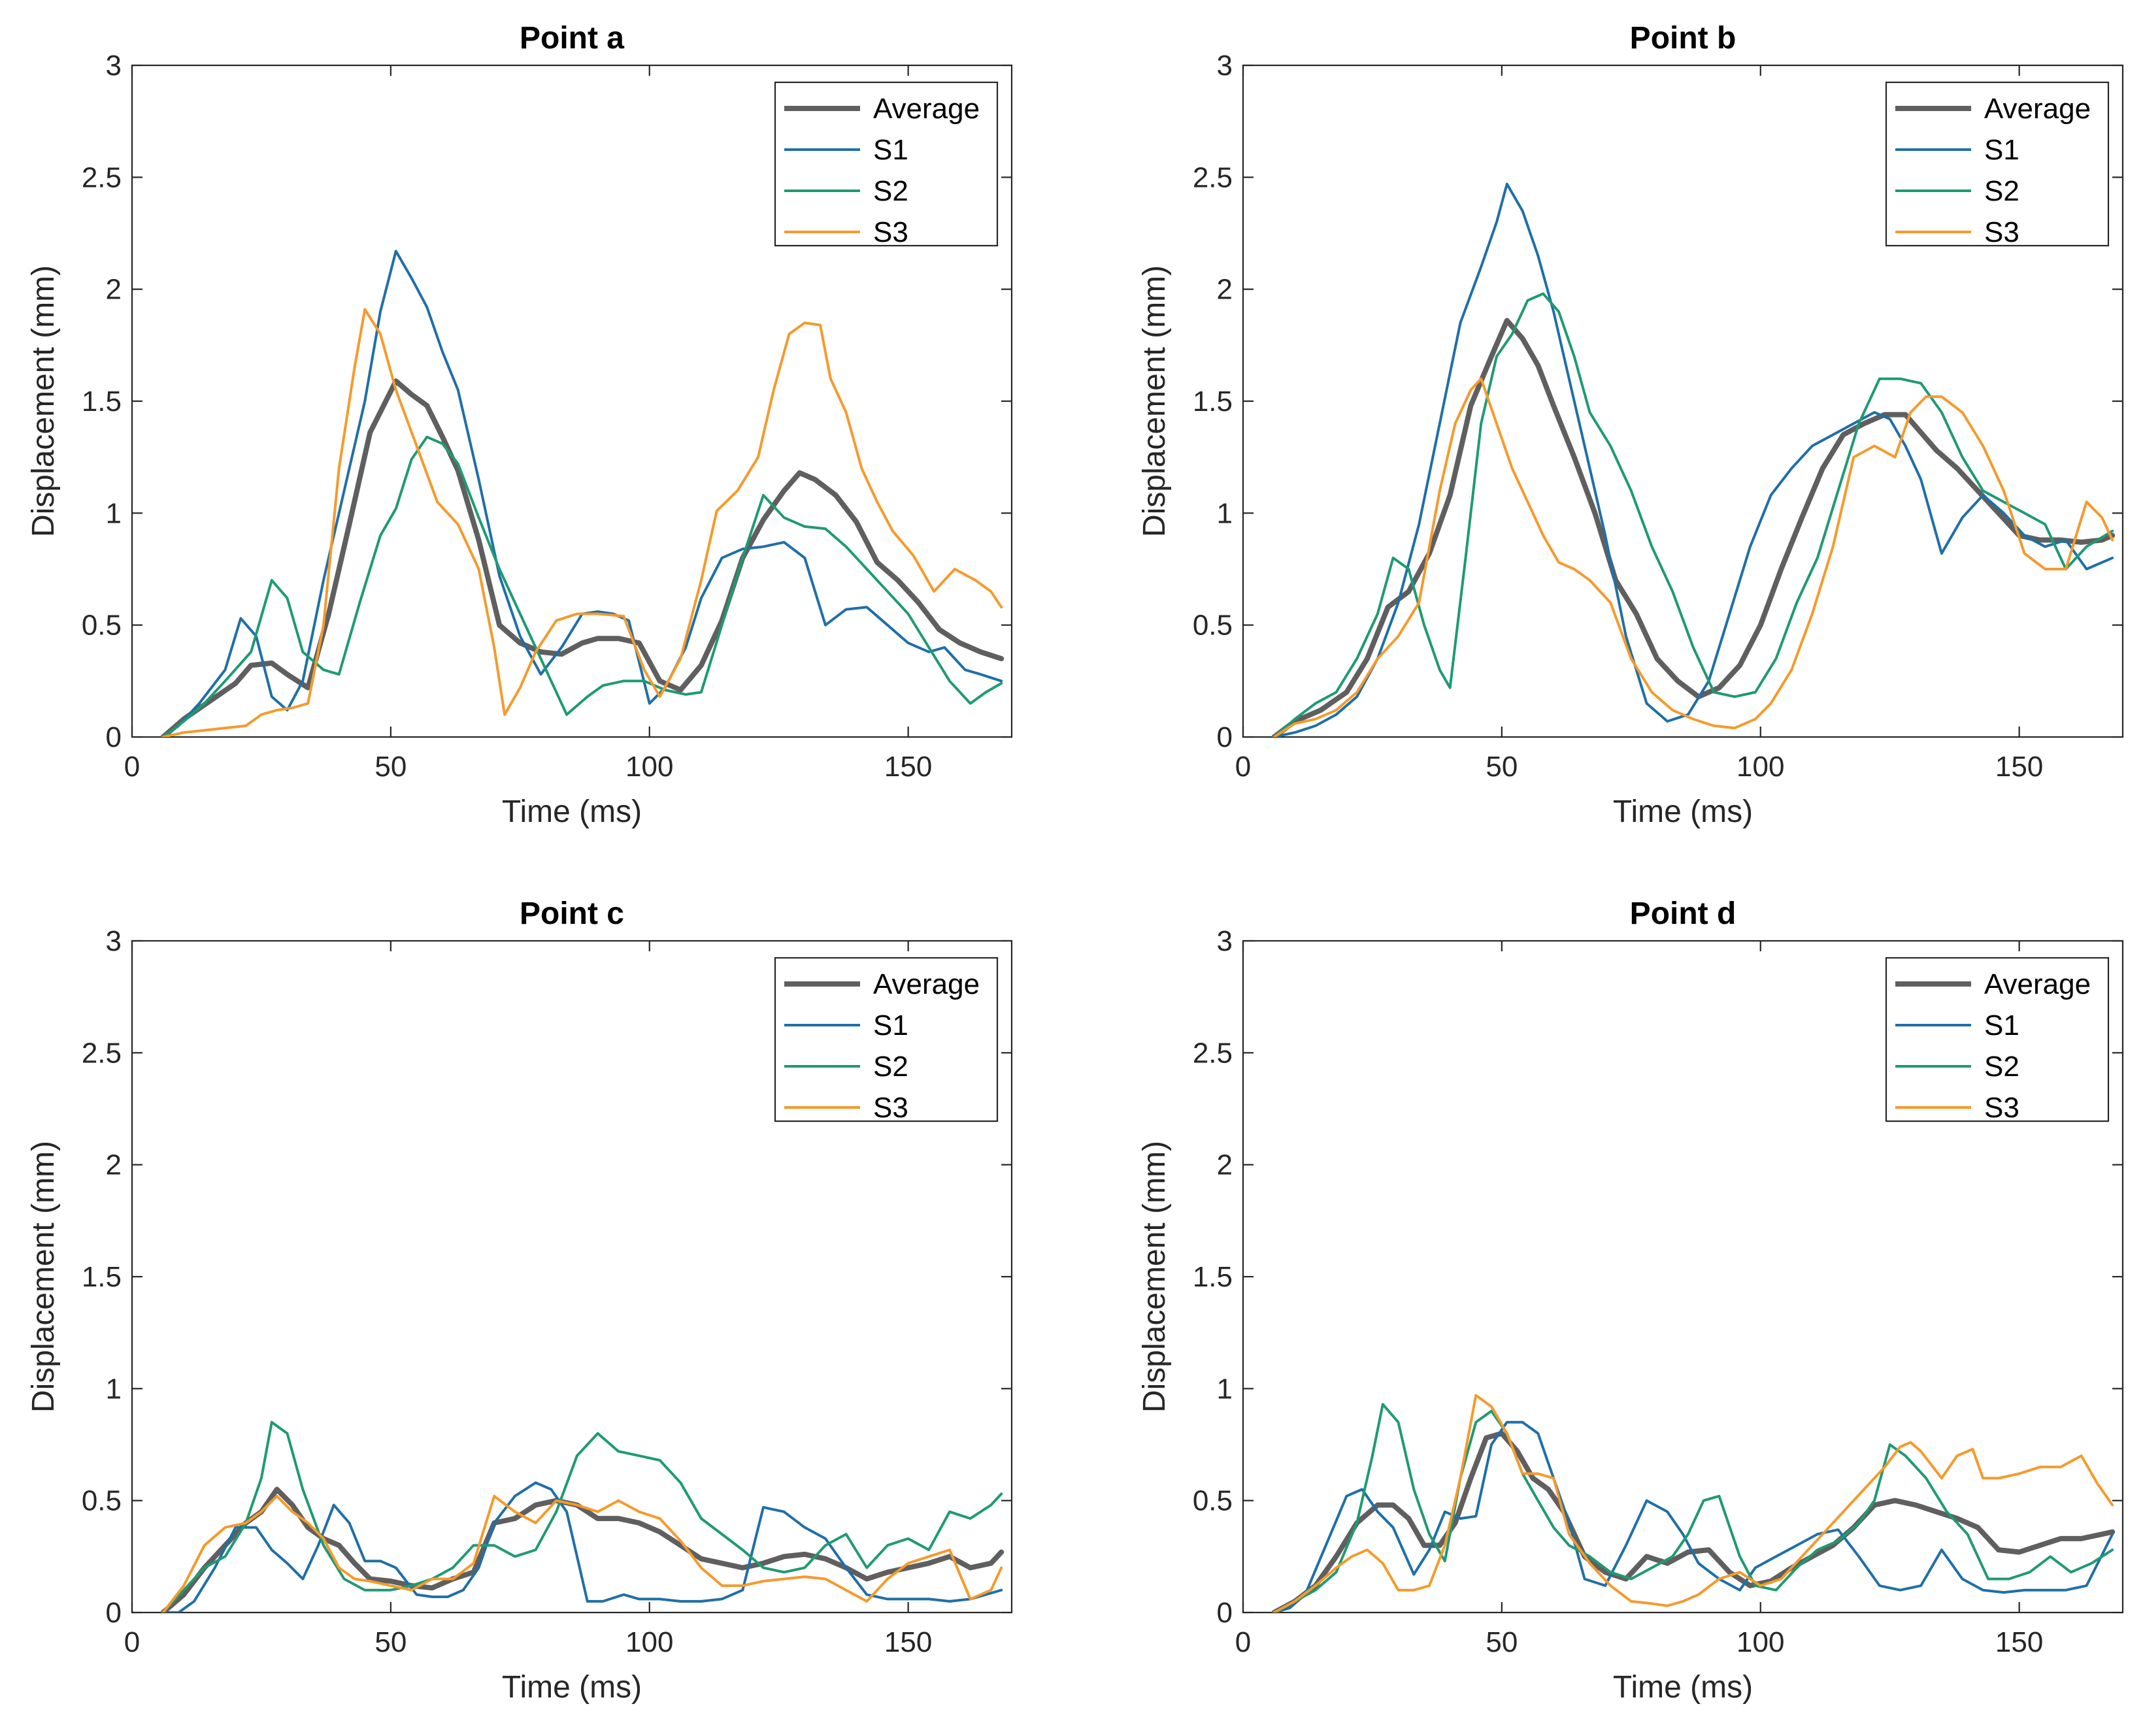 This screenshot has width=2143, height=1736. I want to click on chart-title: Point c, so click(572, 913).